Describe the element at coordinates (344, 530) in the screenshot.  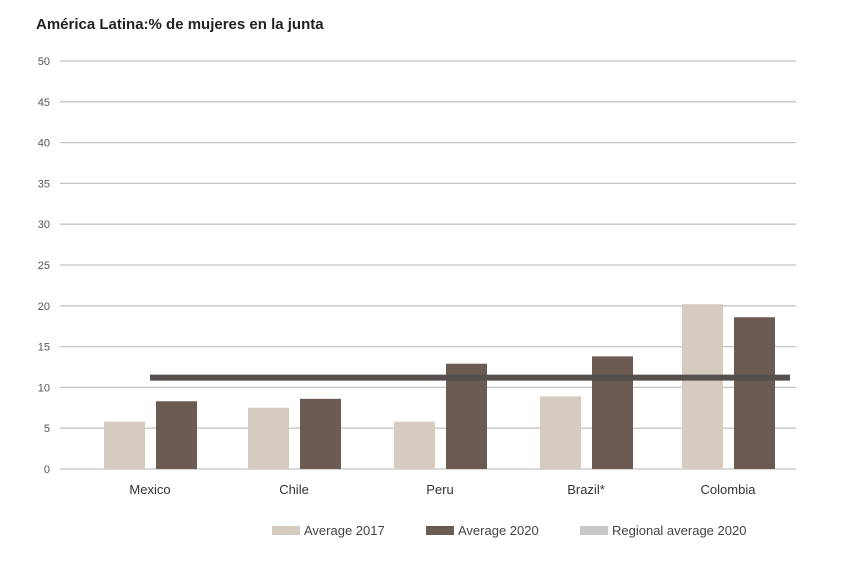
I see `legend-label: Average 2017` at that location.